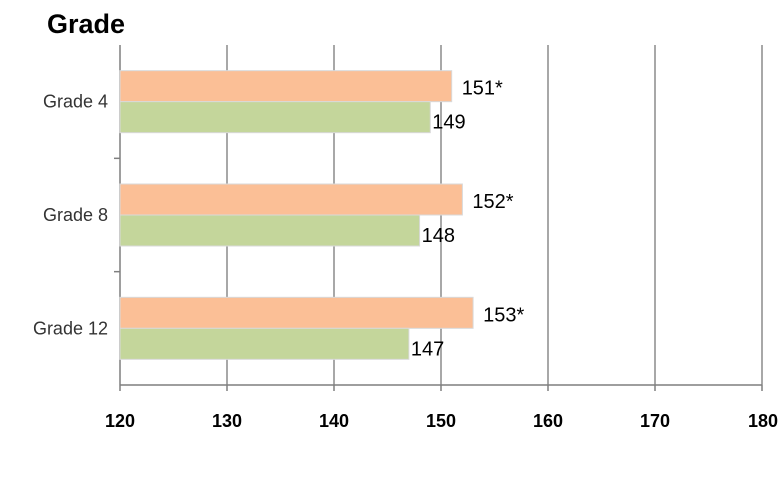 This screenshot has width=782, height=500. Describe the element at coordinates (482, 89) in the screenshot. I see `data-label: 151*` at that location.